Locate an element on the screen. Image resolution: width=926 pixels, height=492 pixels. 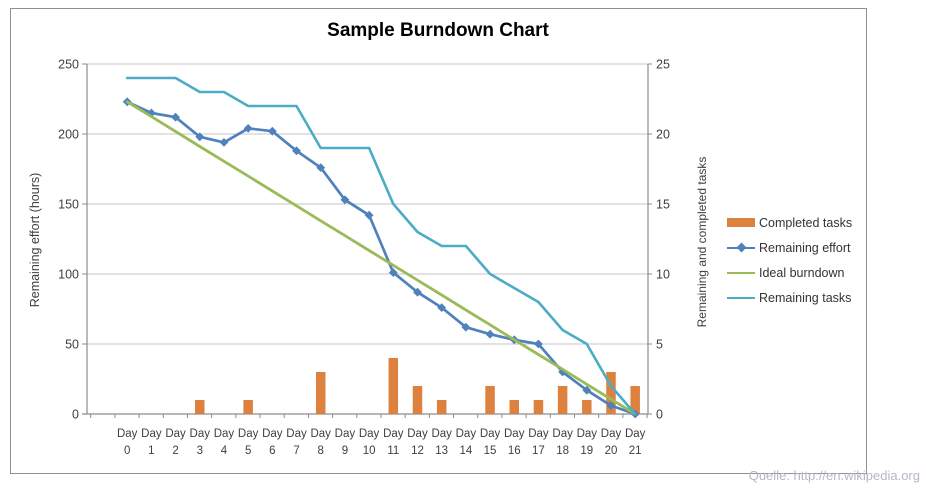
svg-text: 12 is located at coordinates (417, 451).